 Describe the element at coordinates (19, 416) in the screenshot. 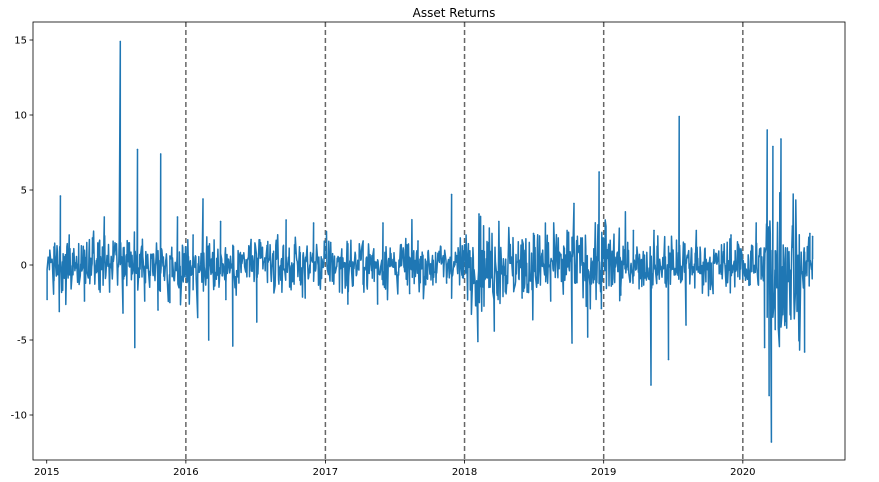

I see `y-tick-label: -10` at that location.